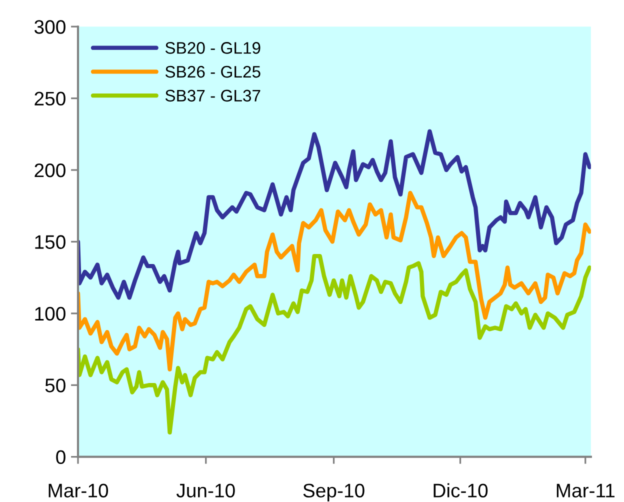 The image size is (624, 502). I want to click on y-tick-label: 50, so click(55, 385).